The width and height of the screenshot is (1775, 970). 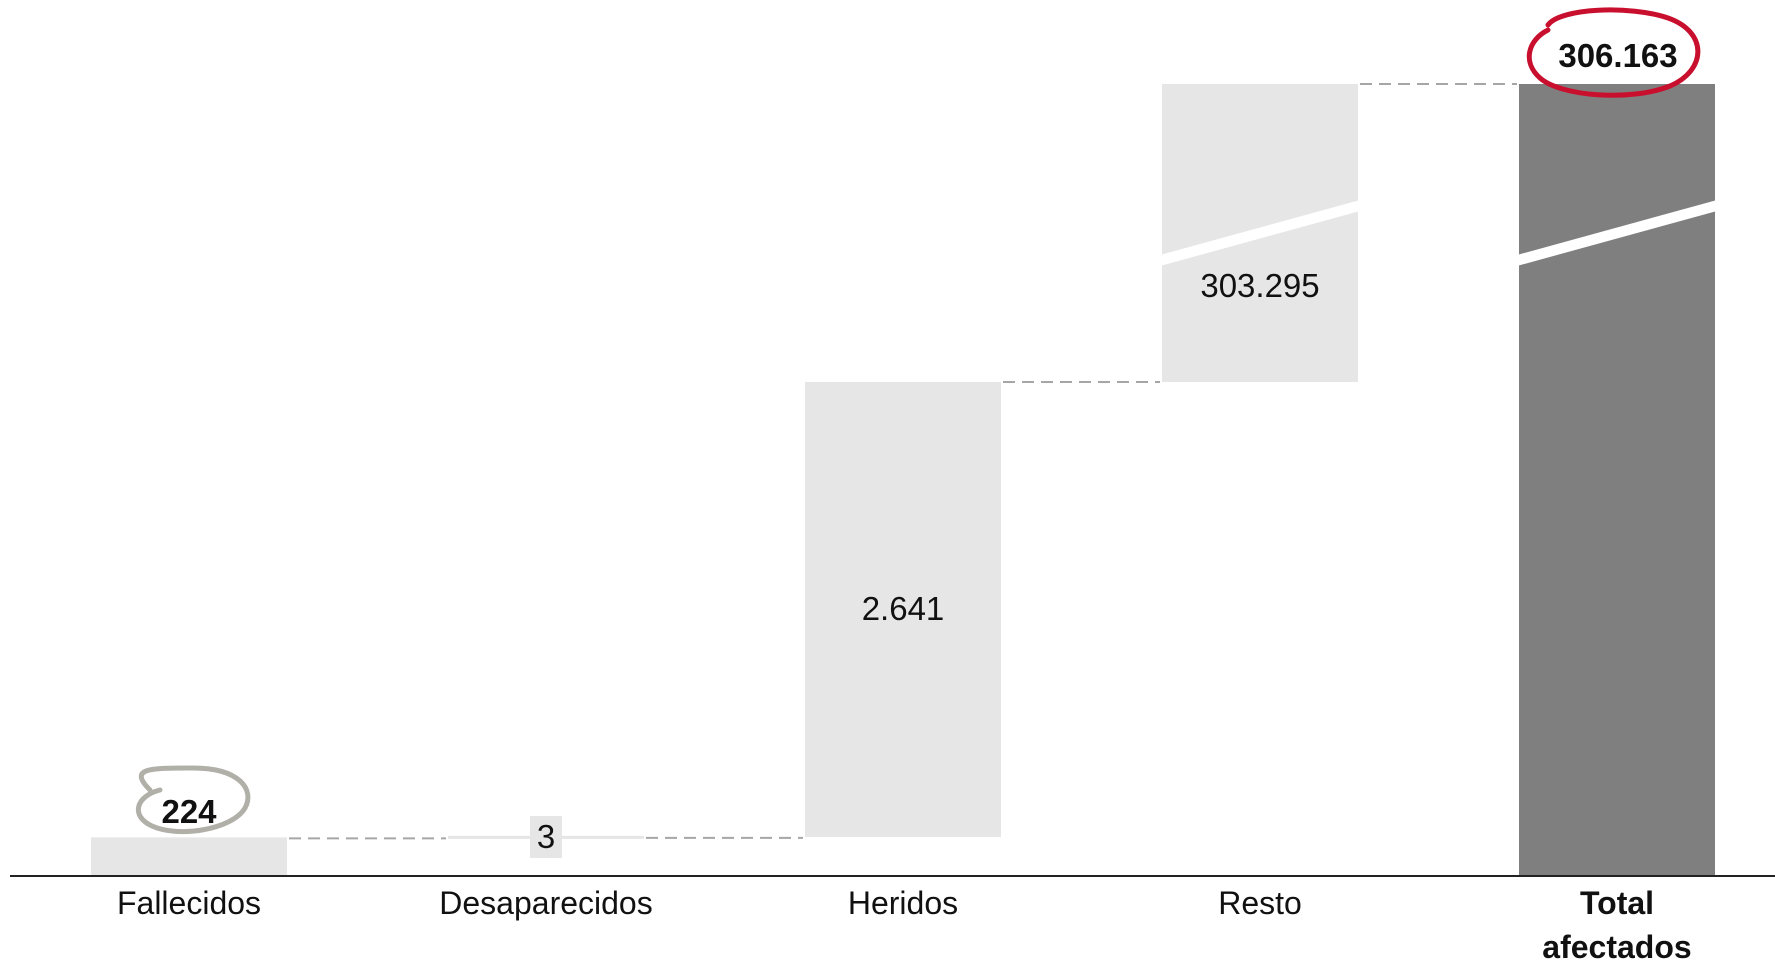 What do you see at coordinates (1438, 233) in the screenshot?
I see `axis-breaks` at bounding box center [1438, 233].